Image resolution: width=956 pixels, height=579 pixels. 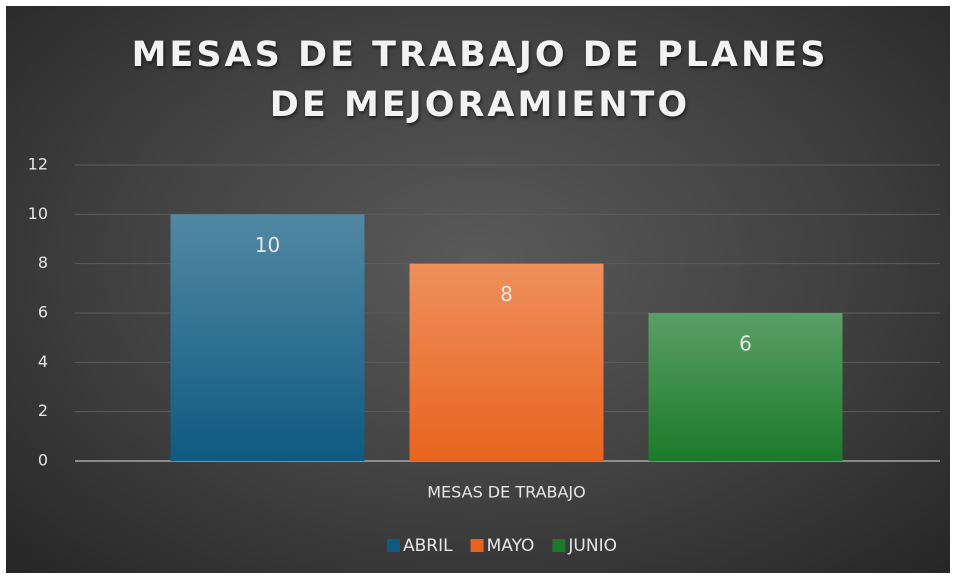 What do you see at coordinates (38, 164) in the screenshot?
I see `y-tick-label: 12` at bounding box center [38, 164].